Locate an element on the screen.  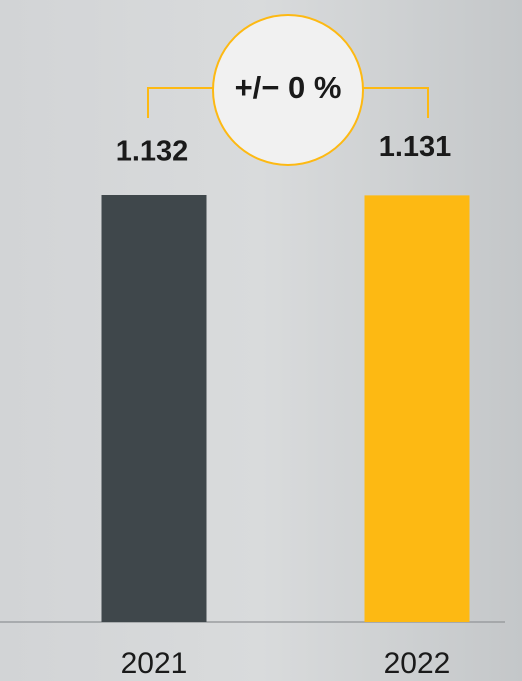
change-label: +/− 0 % is located at coordinates (288, 87).